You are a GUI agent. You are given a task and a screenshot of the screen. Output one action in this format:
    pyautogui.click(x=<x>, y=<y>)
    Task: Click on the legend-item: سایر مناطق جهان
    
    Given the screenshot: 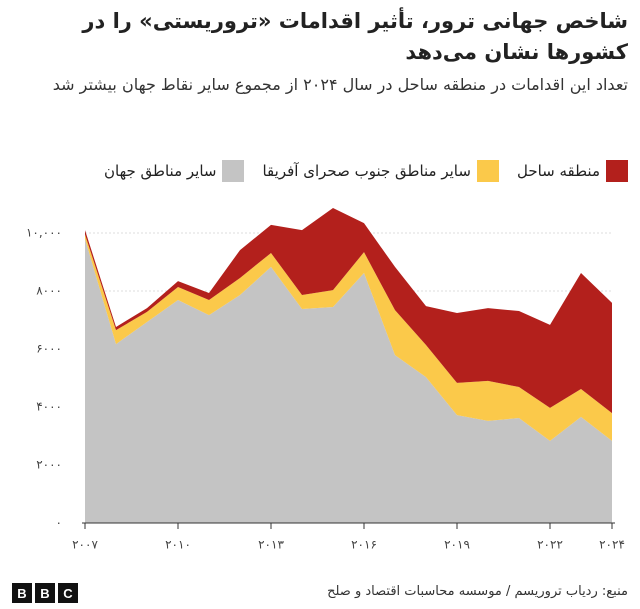 What is the action you would take?
    pyautogui.click(x=174, y=171)
    